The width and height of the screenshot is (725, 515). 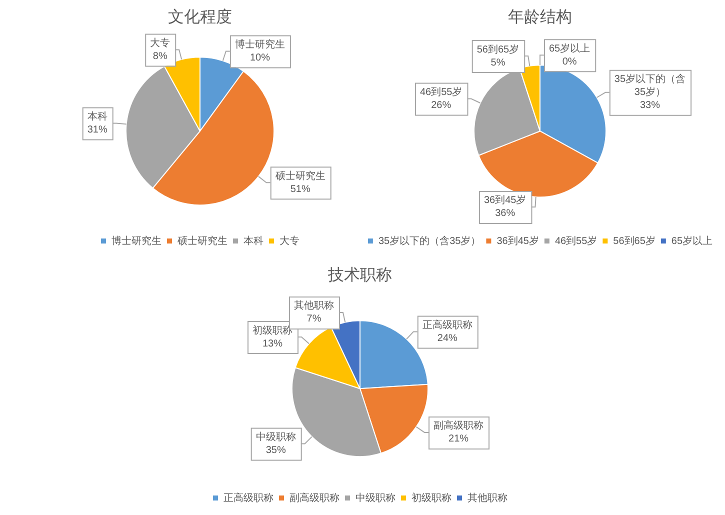 I want to click on legend-label: 副高级职称, so click(x=315, y=498).